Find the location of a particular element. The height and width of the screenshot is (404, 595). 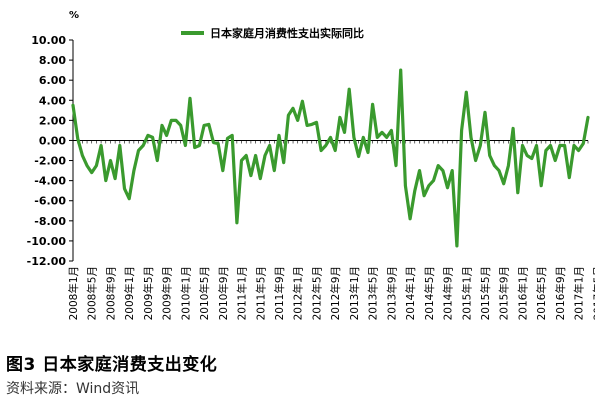

x-tick-label: 2009年5月 is located at coordinates (148, 293).